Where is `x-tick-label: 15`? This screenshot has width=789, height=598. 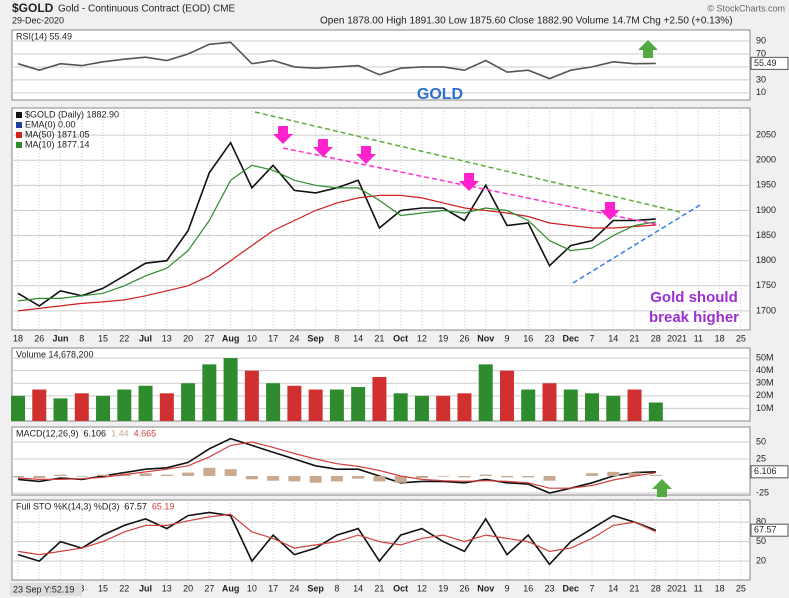 x-tick-label: 15 is located at coordinates (103, 338).